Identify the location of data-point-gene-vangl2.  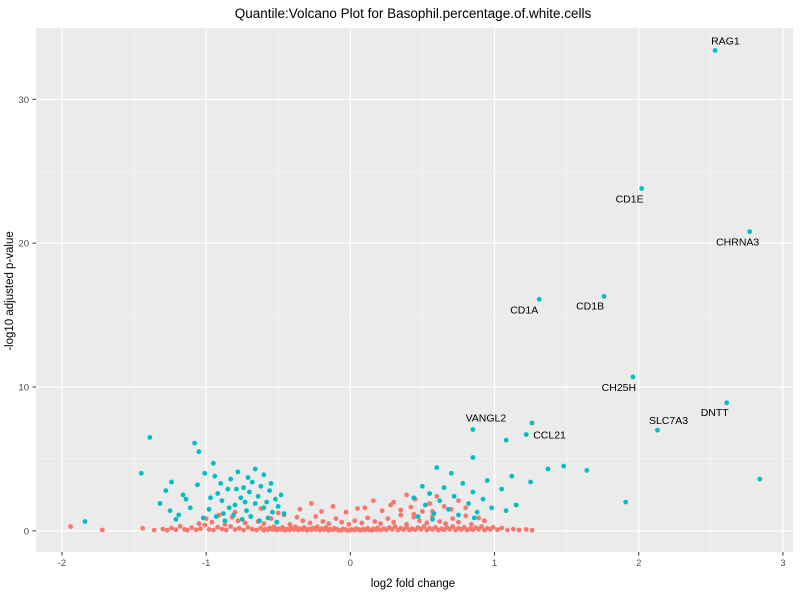
(473, 429).